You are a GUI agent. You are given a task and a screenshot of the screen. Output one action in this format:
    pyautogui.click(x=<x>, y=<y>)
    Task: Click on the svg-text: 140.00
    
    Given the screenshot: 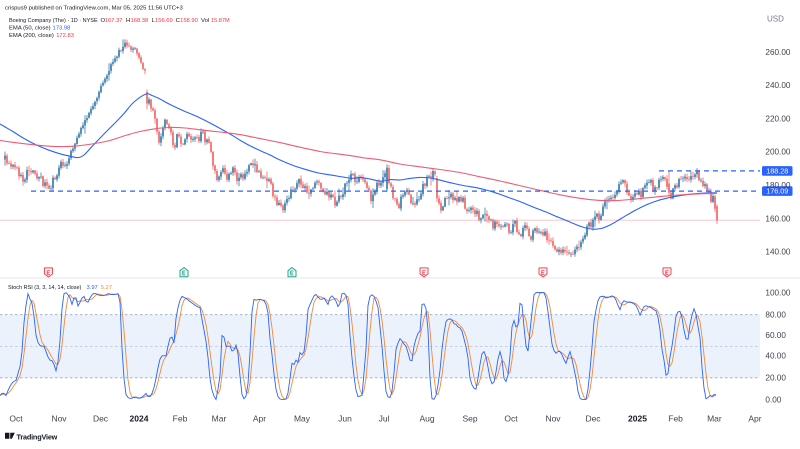 What is the action you would take?
    pyautogui.click(x=777, y=252)
    